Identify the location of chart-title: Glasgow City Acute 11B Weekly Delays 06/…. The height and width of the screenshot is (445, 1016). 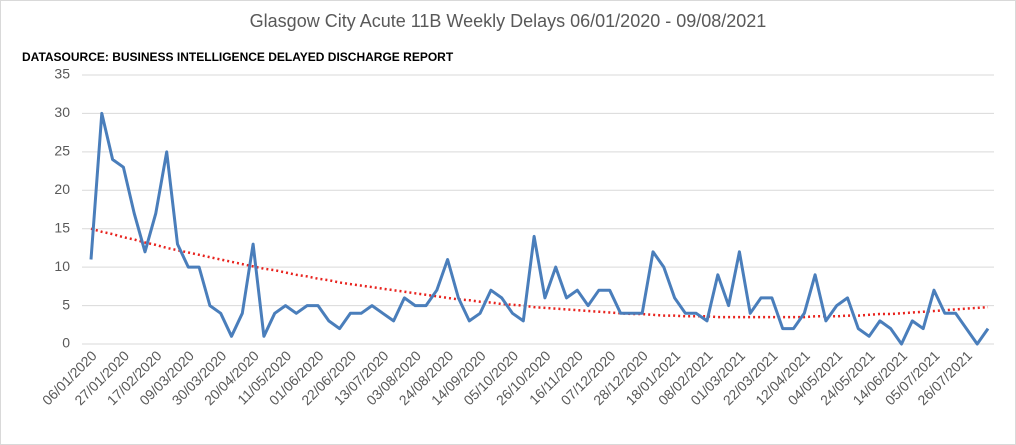
(508, 21).